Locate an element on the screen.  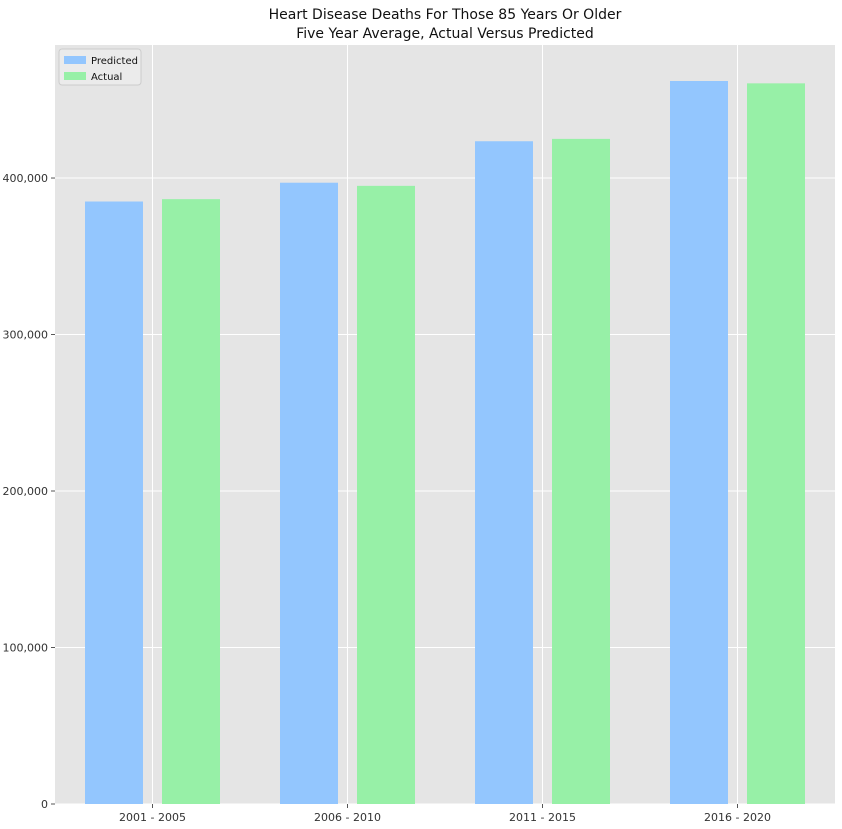
legend-swatch-predicted is located at coordinates (75, 60).